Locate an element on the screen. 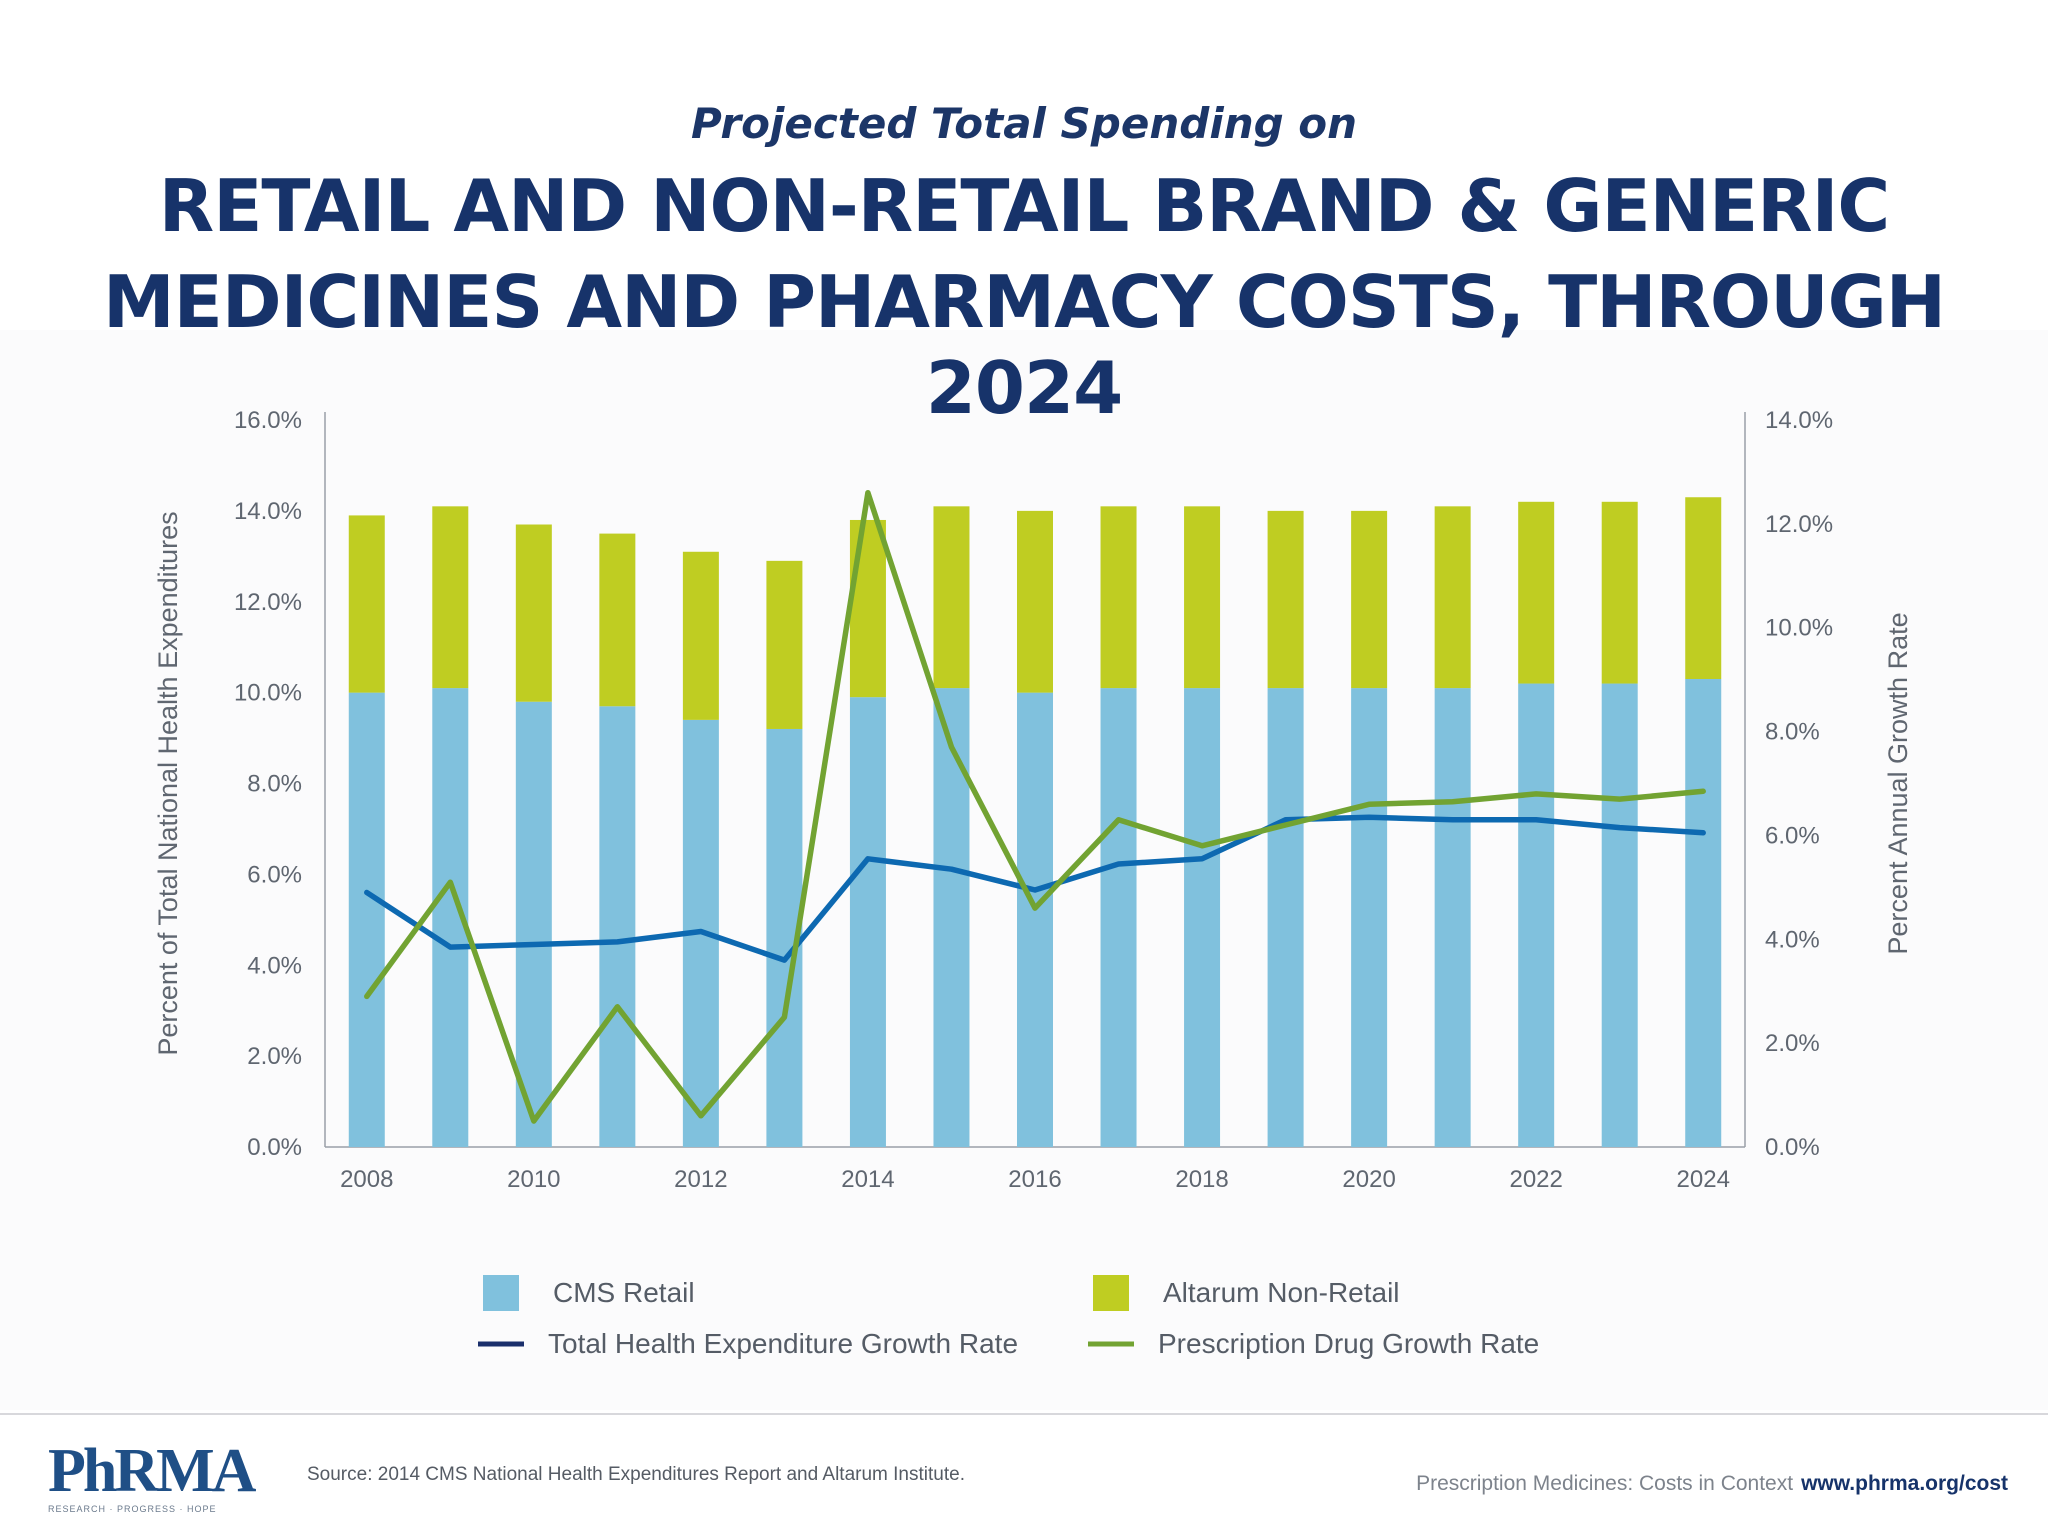 Image resolution: width=2048 pixels, height=1536 pixels. y-right-tick-label: 4.0% is located at coordinates (1792, 939).